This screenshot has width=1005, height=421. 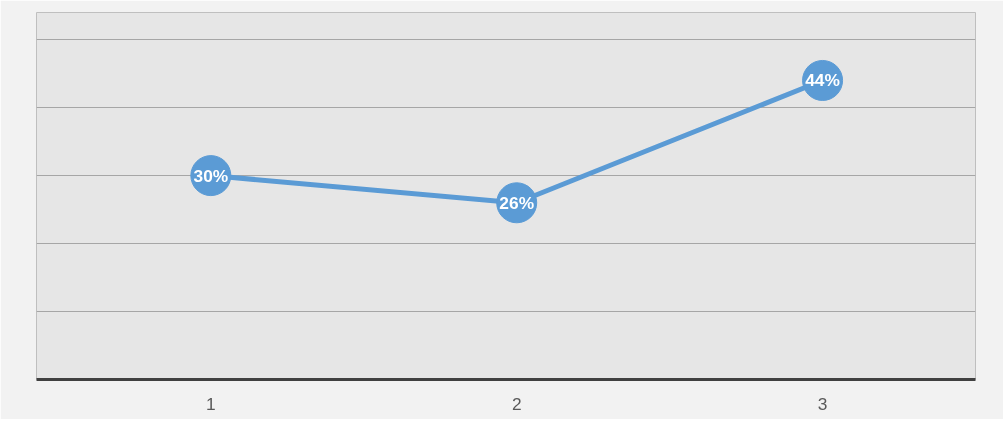 What do you see at coordinates (822, 403) in the screenshot?
I see `x-tick-label: 3` at bounding box center [822, 403].